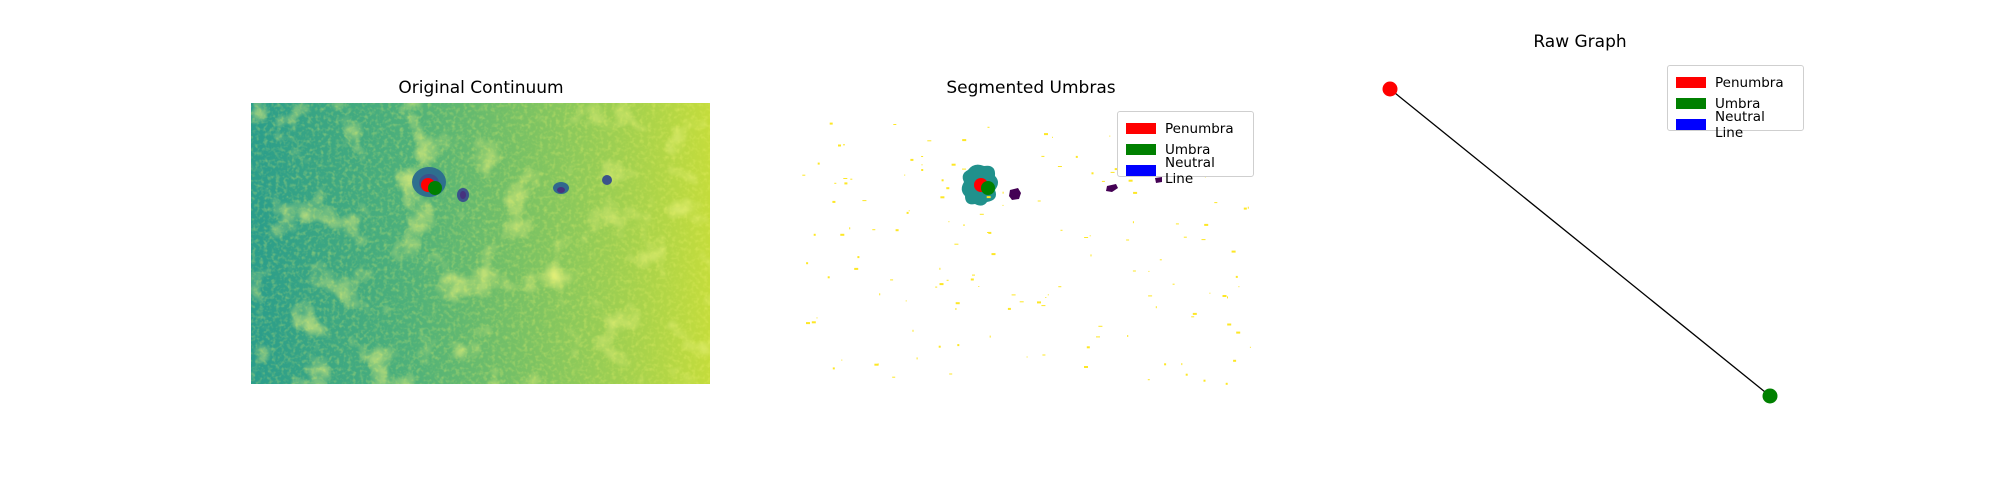 This screenshot has height=480, width=2000. What do you see at coordinates (1188, 149) in the screenshot?
I see `legend-label-umbra: Umbra` at bounding box center [1188, 149].